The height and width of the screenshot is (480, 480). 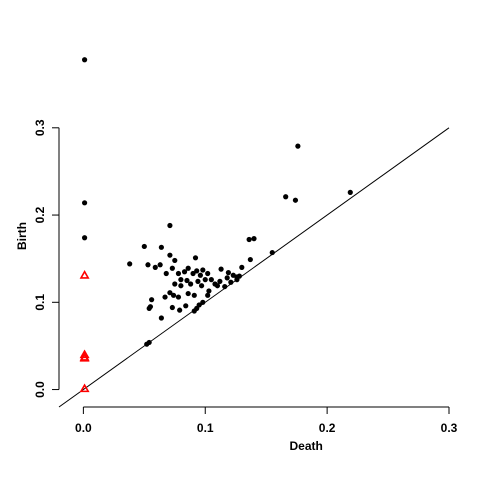 What do you see at coordinates (40, 127) in the screenshot?
I see `y-tick-label: 0.3` at bounding box center [40, 127].